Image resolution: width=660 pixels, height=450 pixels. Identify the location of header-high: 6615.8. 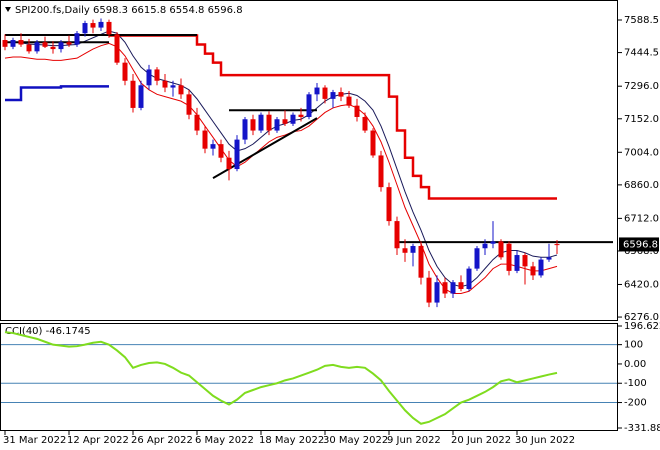
(148, 10).